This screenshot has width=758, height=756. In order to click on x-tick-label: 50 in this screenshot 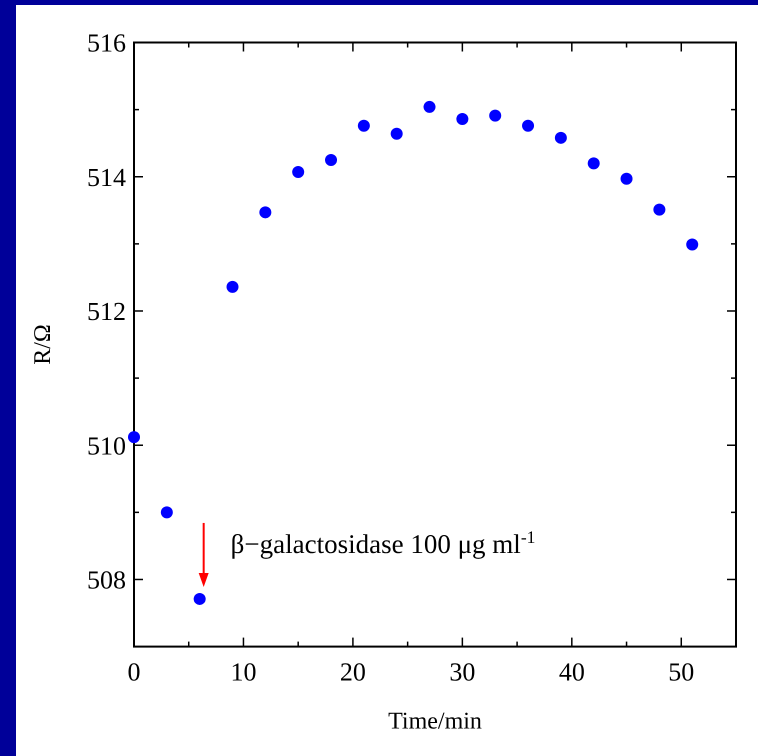, I will do `click(681, 672)`.